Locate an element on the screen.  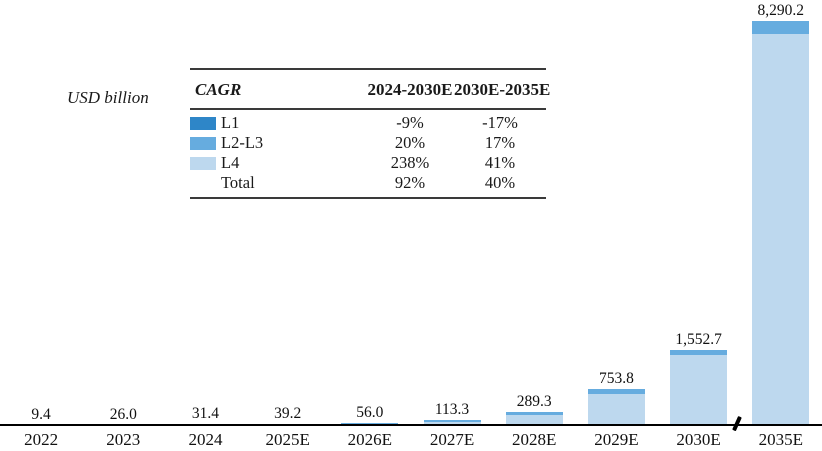
x-tick-label-2035E: 2035E is located at coordinates (780, 439).